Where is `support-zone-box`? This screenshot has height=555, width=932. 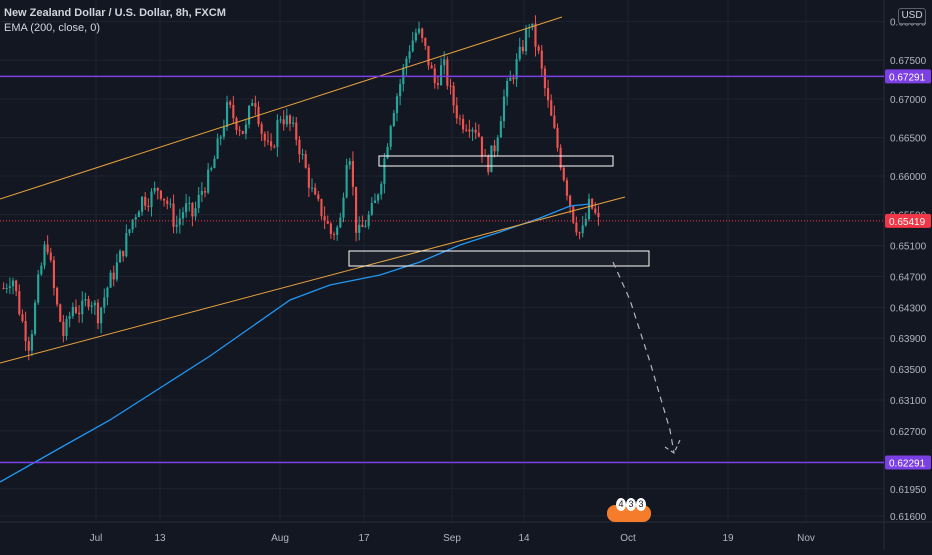
support-zone-box is located at coordinates (499, 258).